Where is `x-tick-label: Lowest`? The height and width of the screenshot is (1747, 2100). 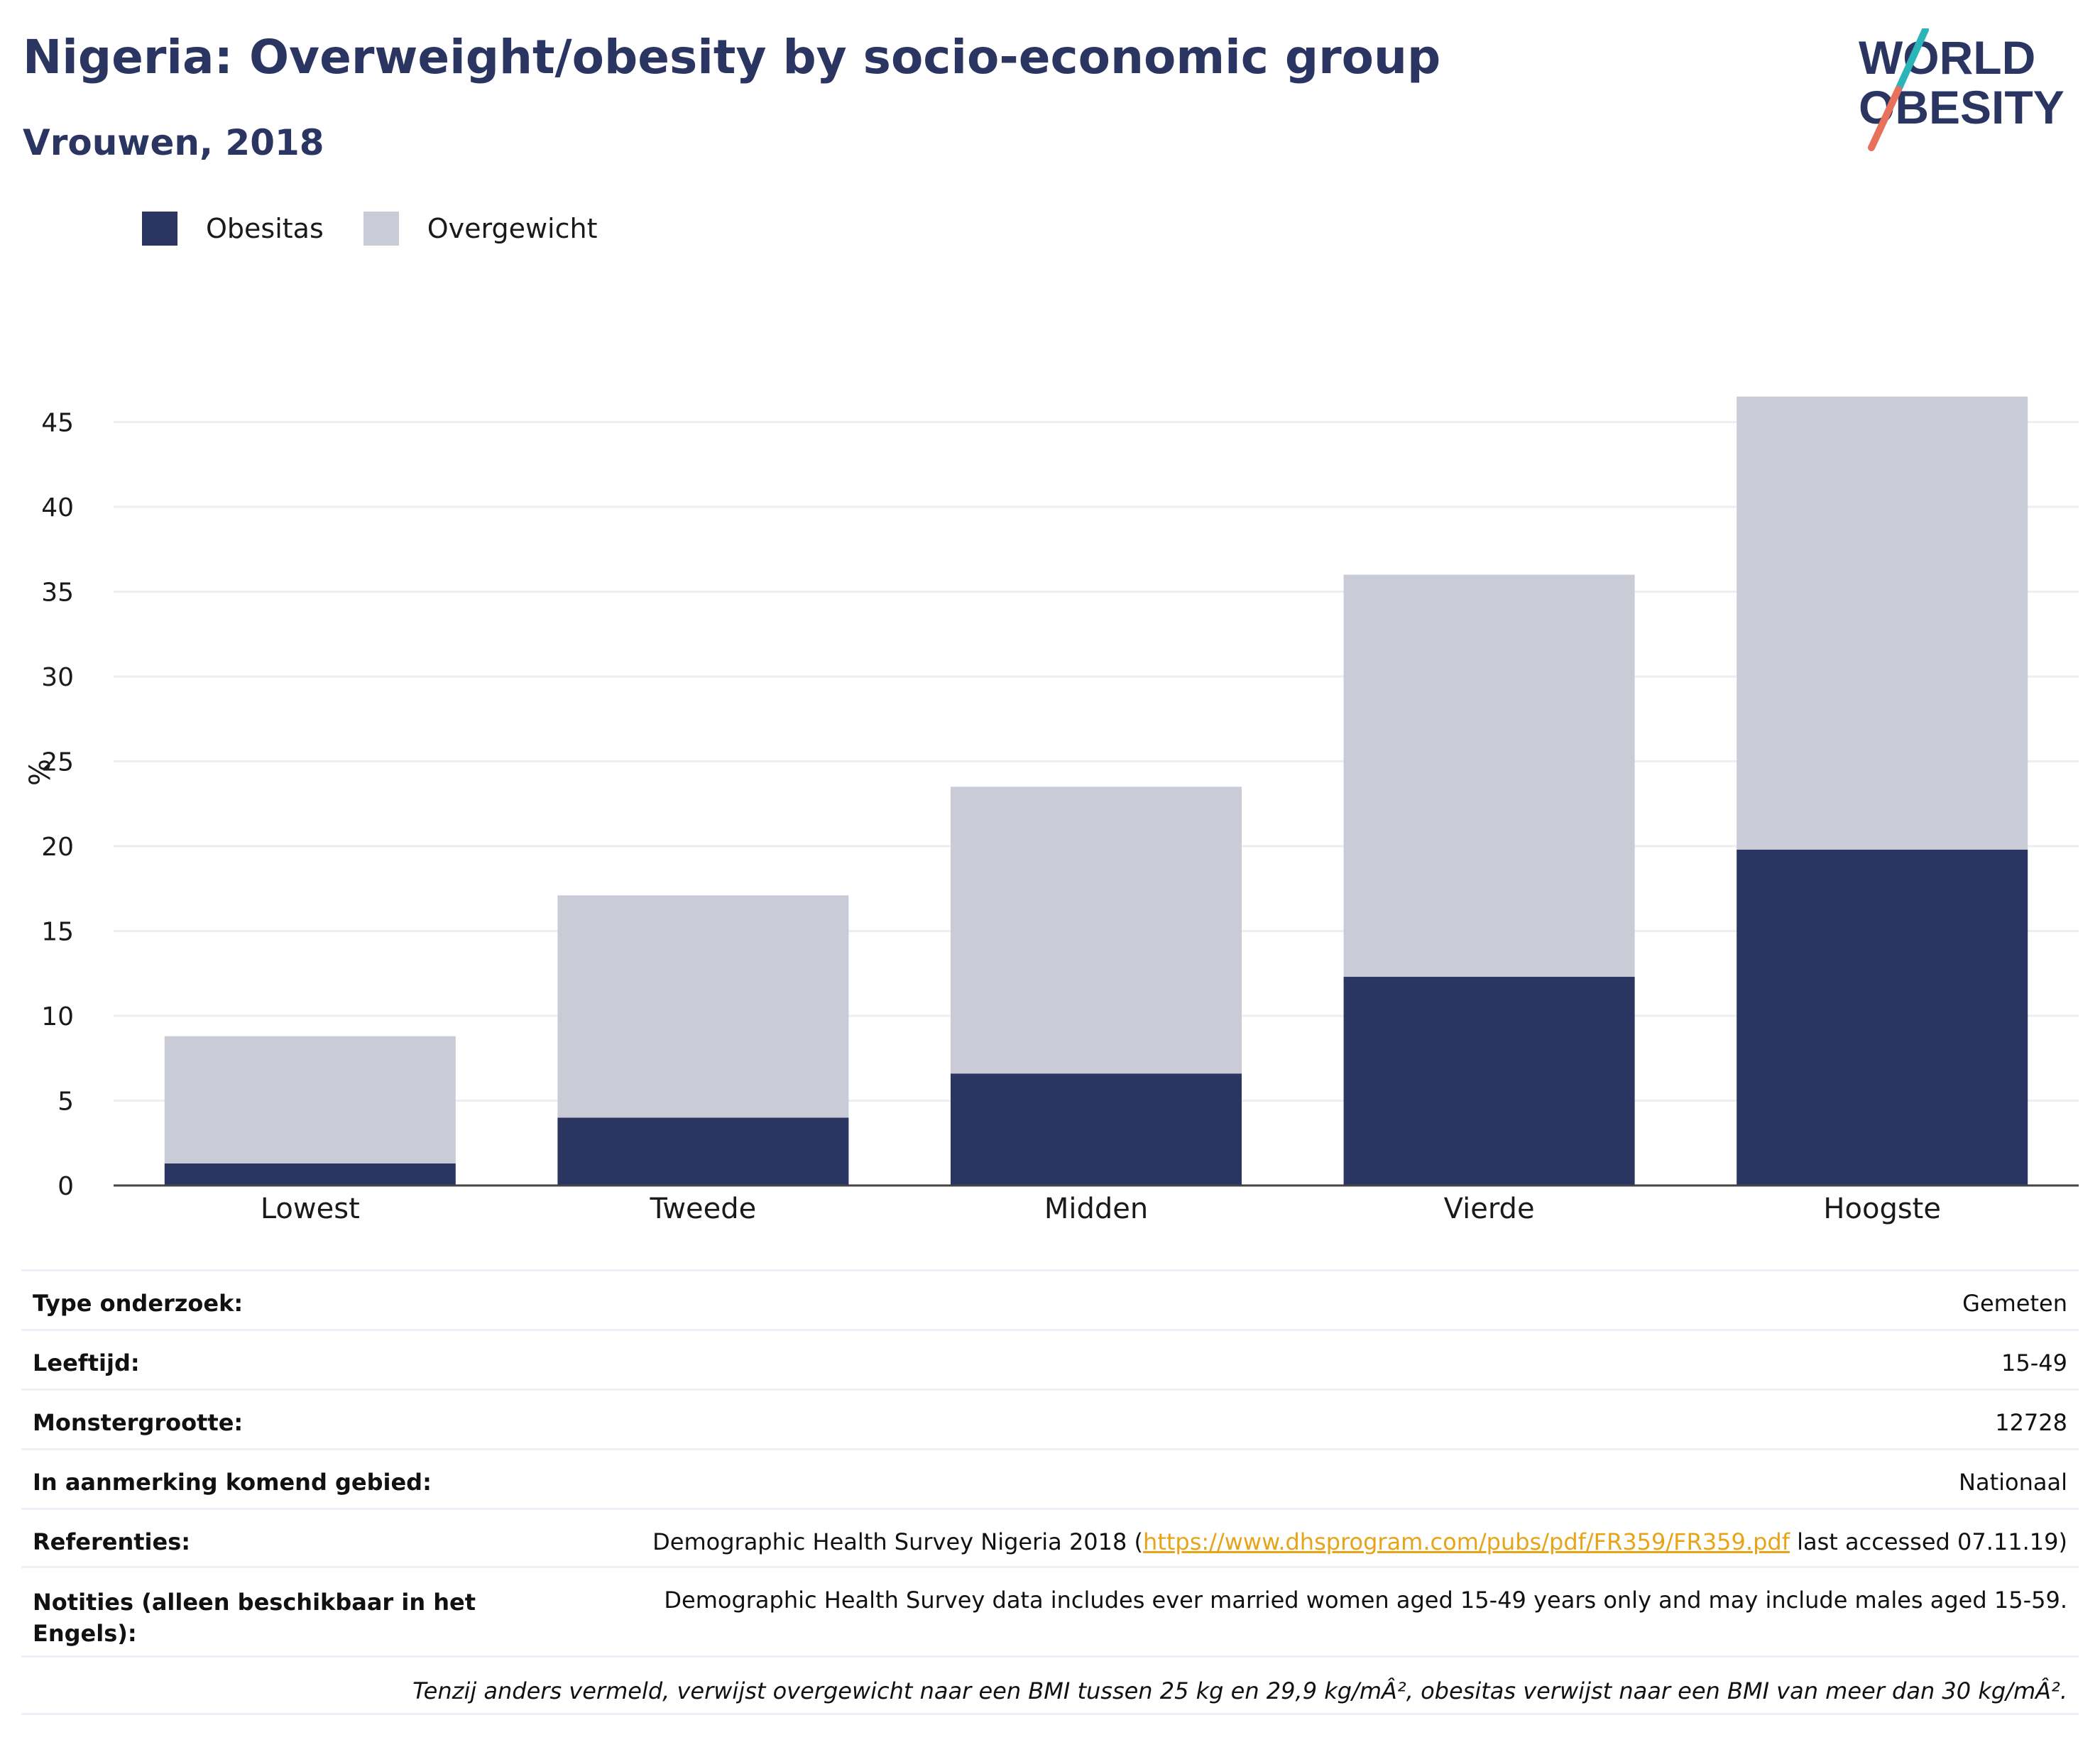 x-tick-label: Lowest is located at coordinates (310, 1209).